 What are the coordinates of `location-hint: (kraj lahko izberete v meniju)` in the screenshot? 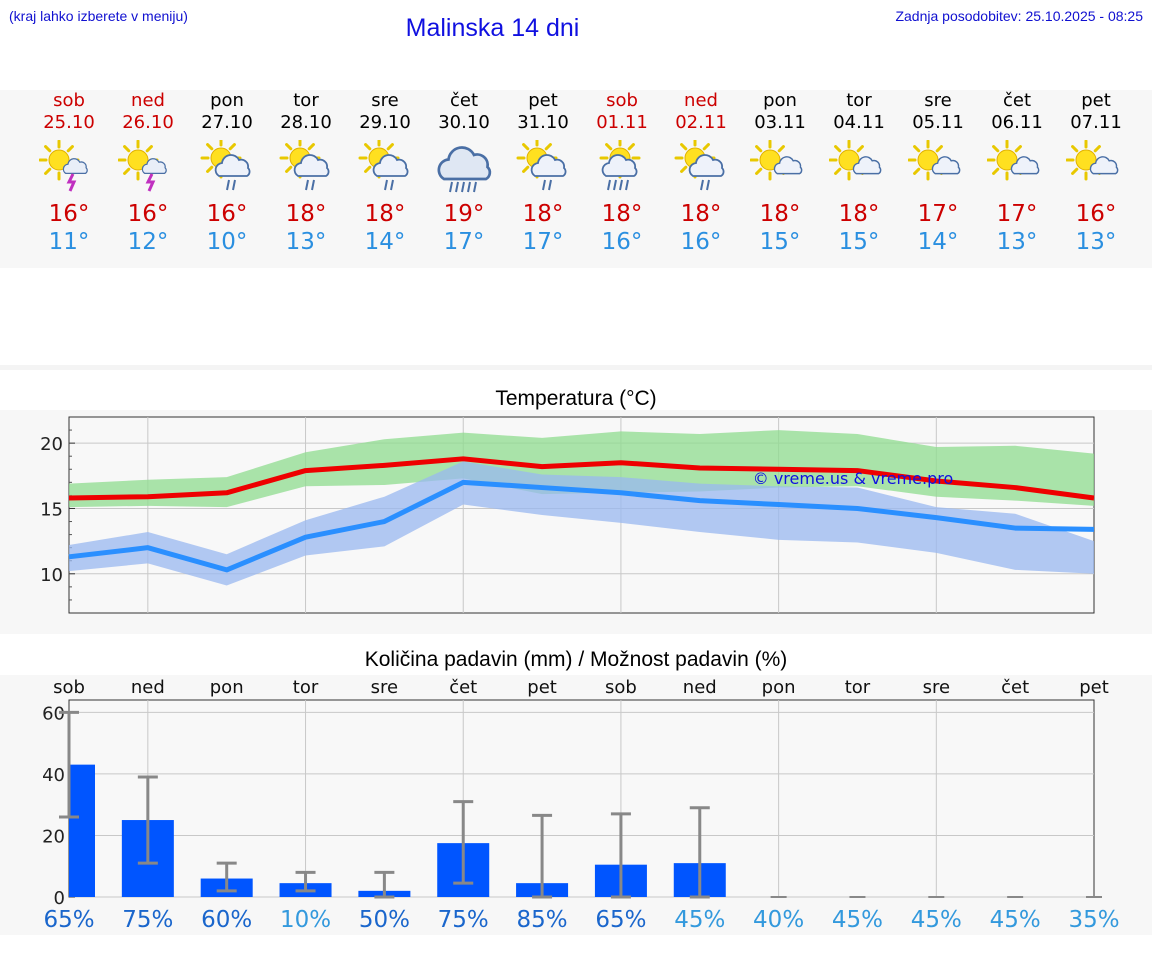 It's located at (98, 16).